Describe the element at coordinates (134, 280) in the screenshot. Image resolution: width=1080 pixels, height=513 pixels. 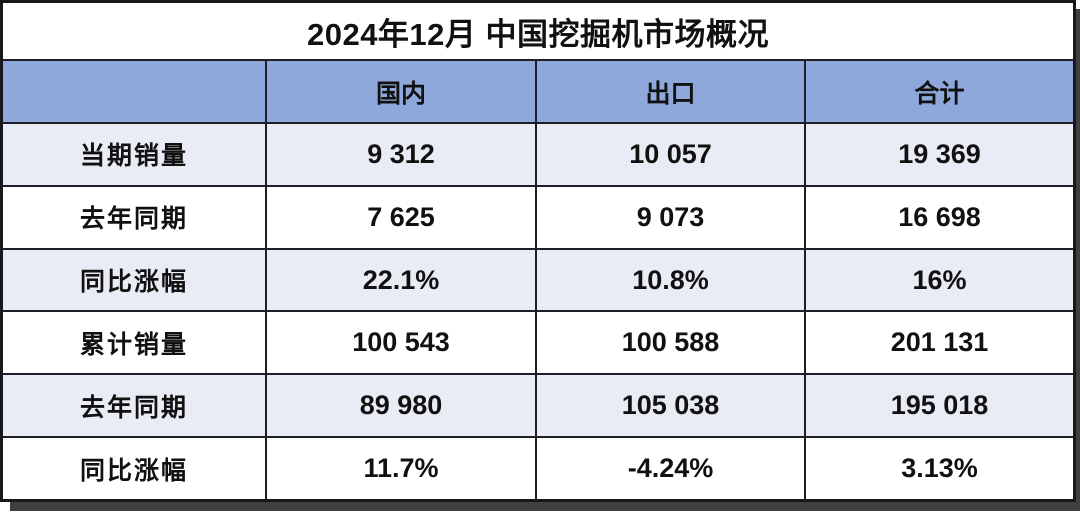
I see `row-label-yoy-growth: 同比涨幅` at that location.